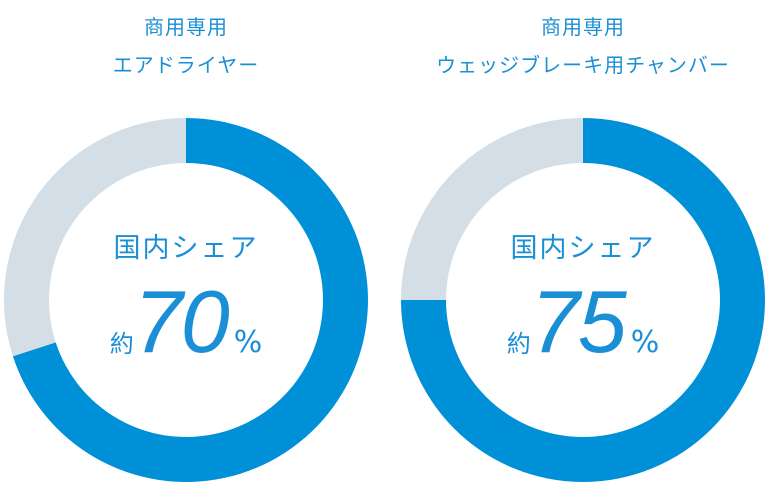 The image size is (773, 503). What do you see at coordinates (580, 46) in the screenshot?
I see `chart-title: 商用専用 ウェッジブレーキ用チャンバー` at bounding box center [580, 46].